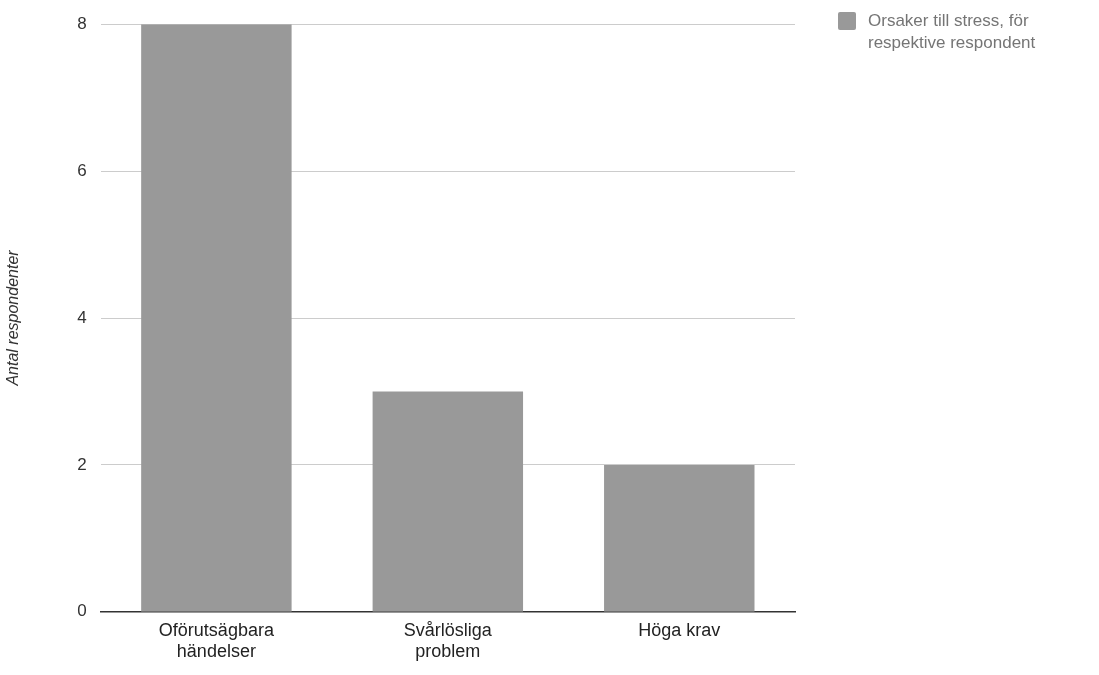  What do you see at coordinates (82, 611) in the screenshot?
I see `y-tick-label: 0` at bounding box center [82, 611].